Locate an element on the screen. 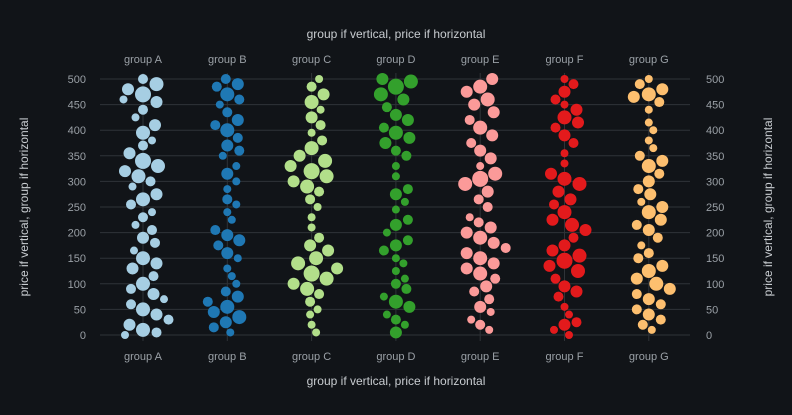  y-tick-label-right: 200 is located at coordinates (715, 234).